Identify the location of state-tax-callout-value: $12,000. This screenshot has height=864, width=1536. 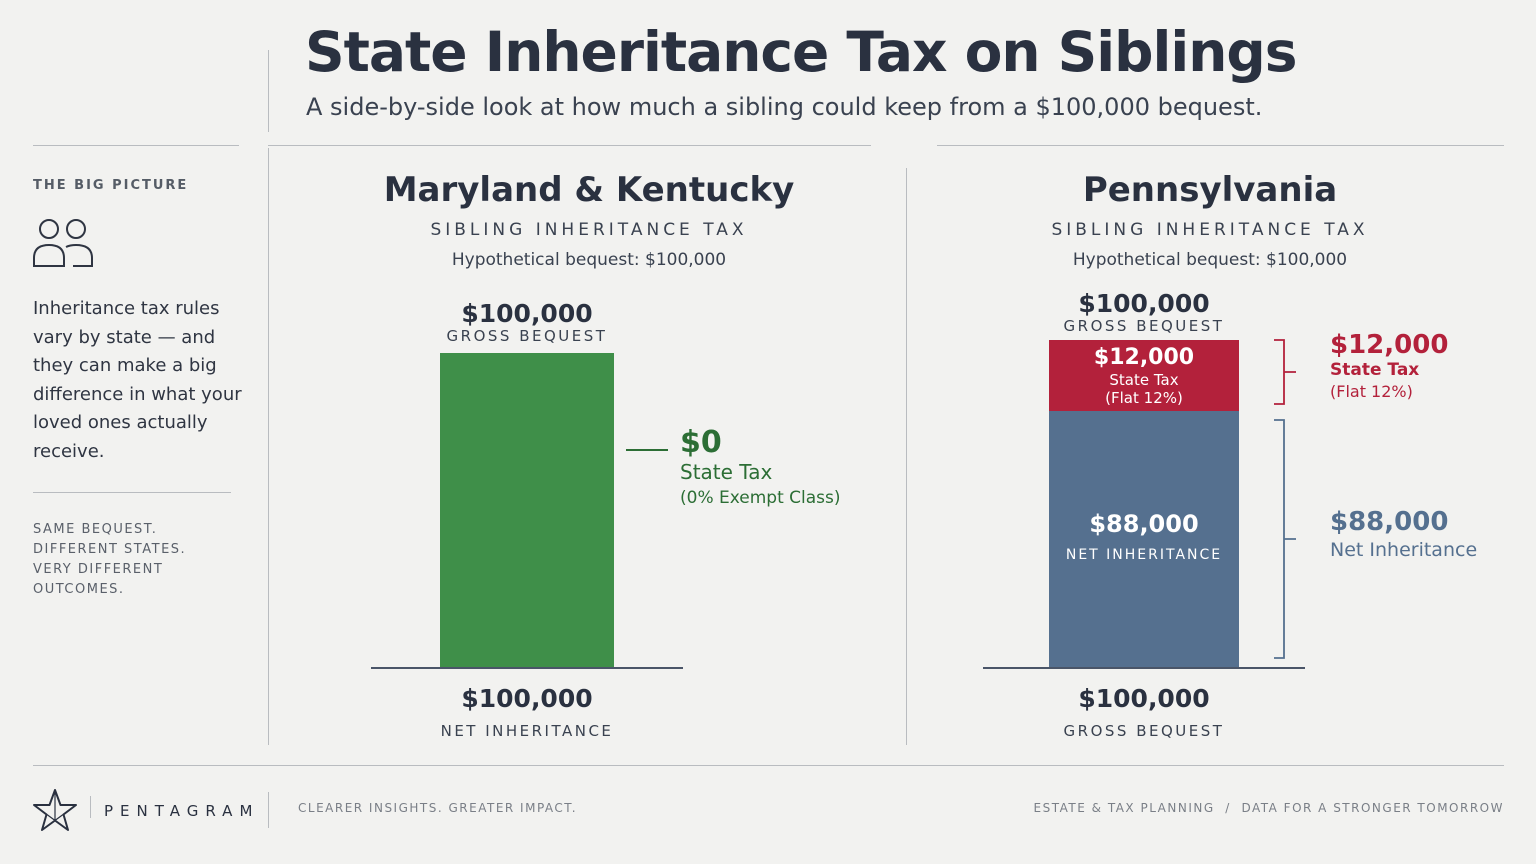
(1389, 345).